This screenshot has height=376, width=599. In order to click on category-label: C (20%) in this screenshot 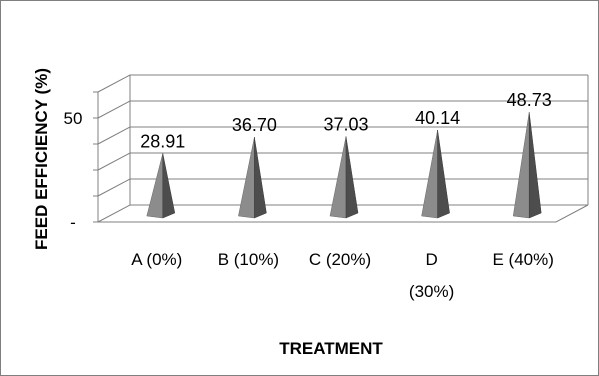, I will do `click(340, 259)`.